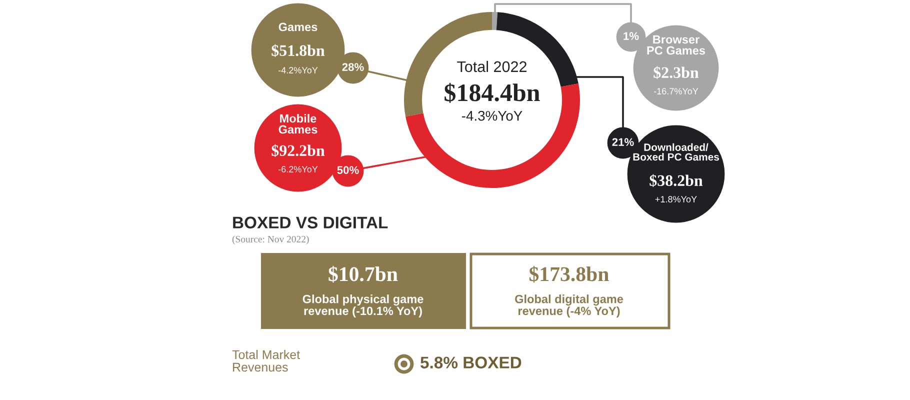  What do you see at coordinates (363, 306) in the screenshot?
I see `text: Global physical game revenue (-10.1% YoY)` at bounding box center [363, 306].